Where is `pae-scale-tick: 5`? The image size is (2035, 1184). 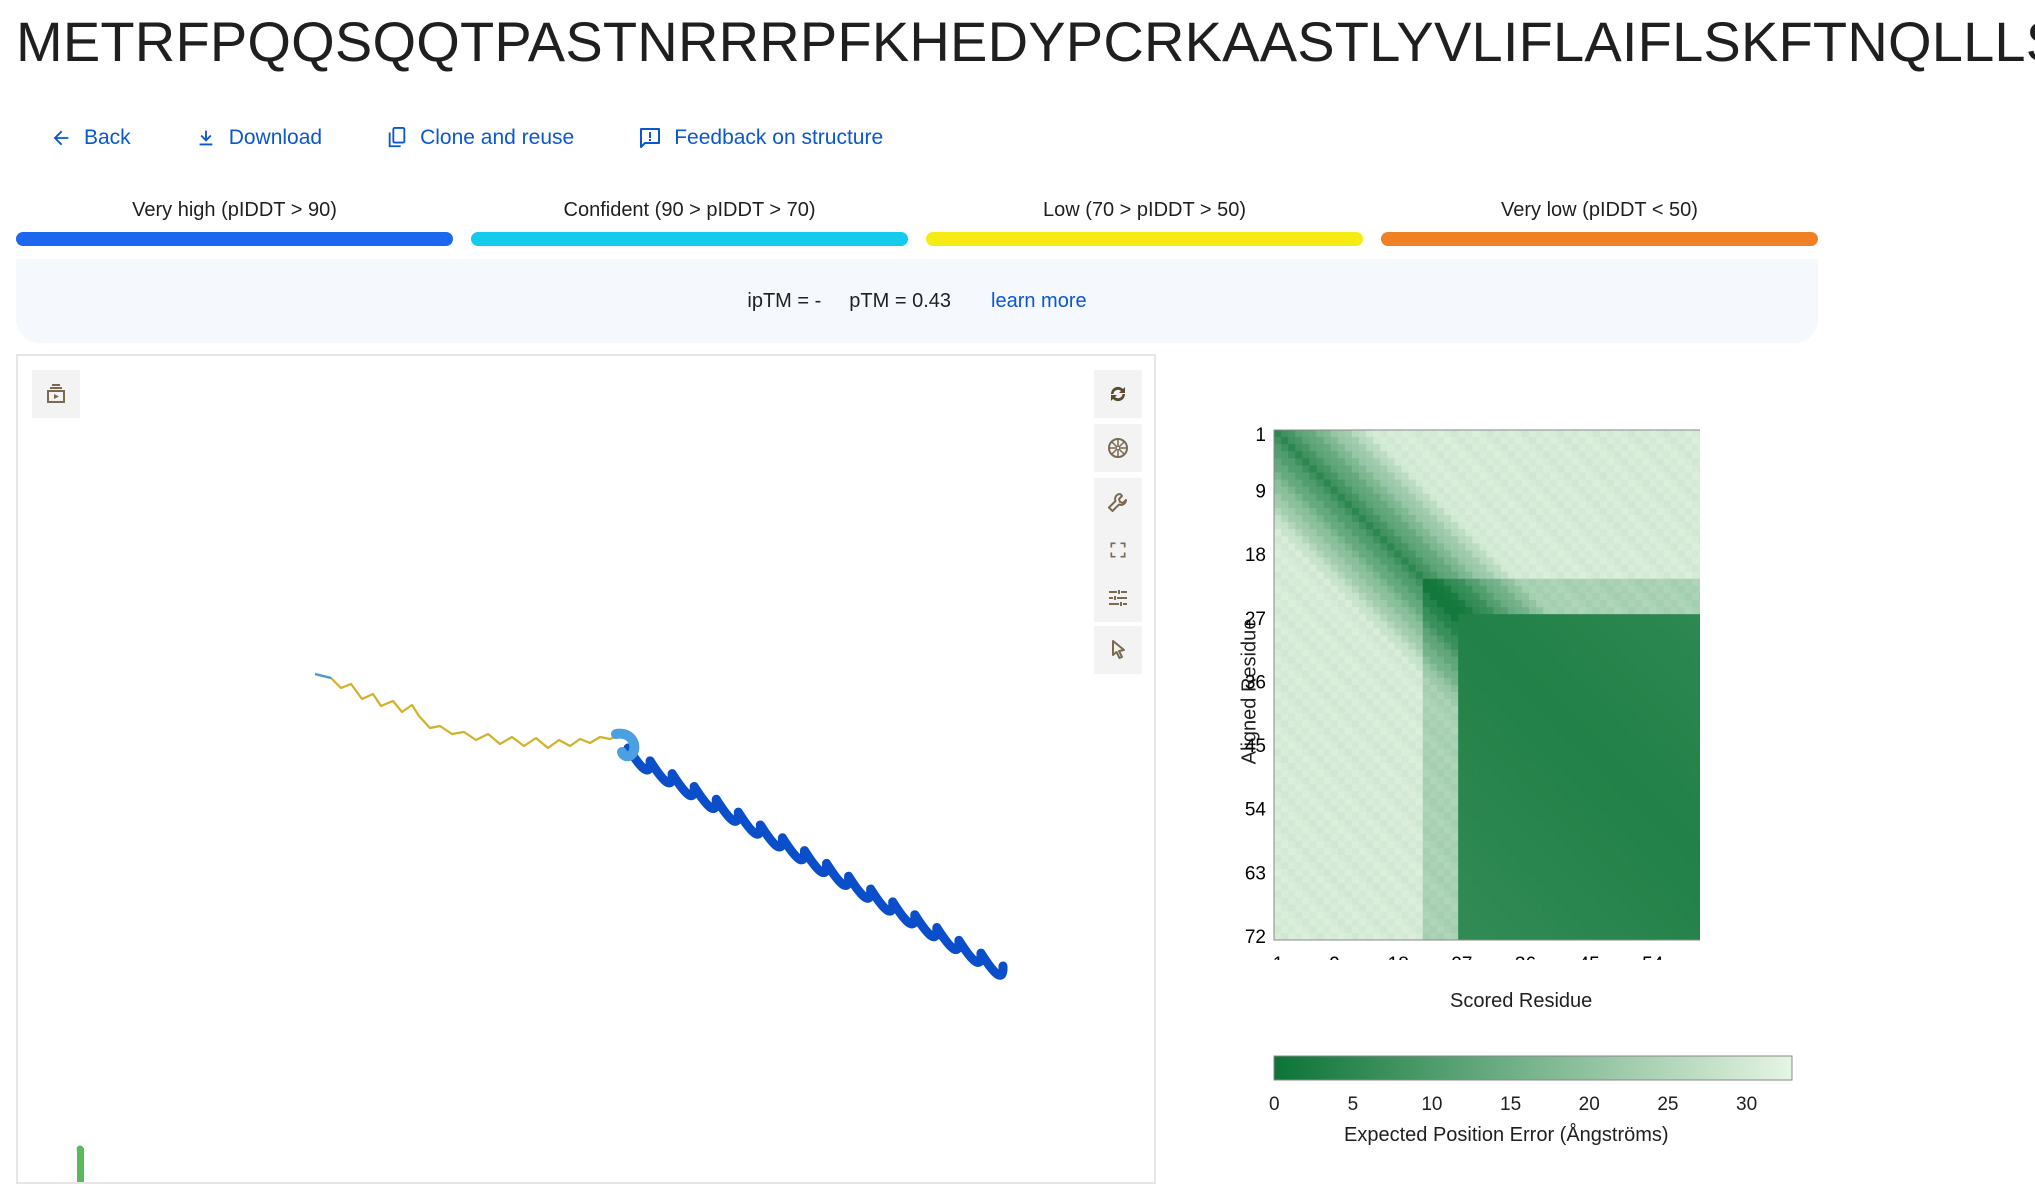 pae-scale-tick: 5 is located at coordinates (1353, 1105).